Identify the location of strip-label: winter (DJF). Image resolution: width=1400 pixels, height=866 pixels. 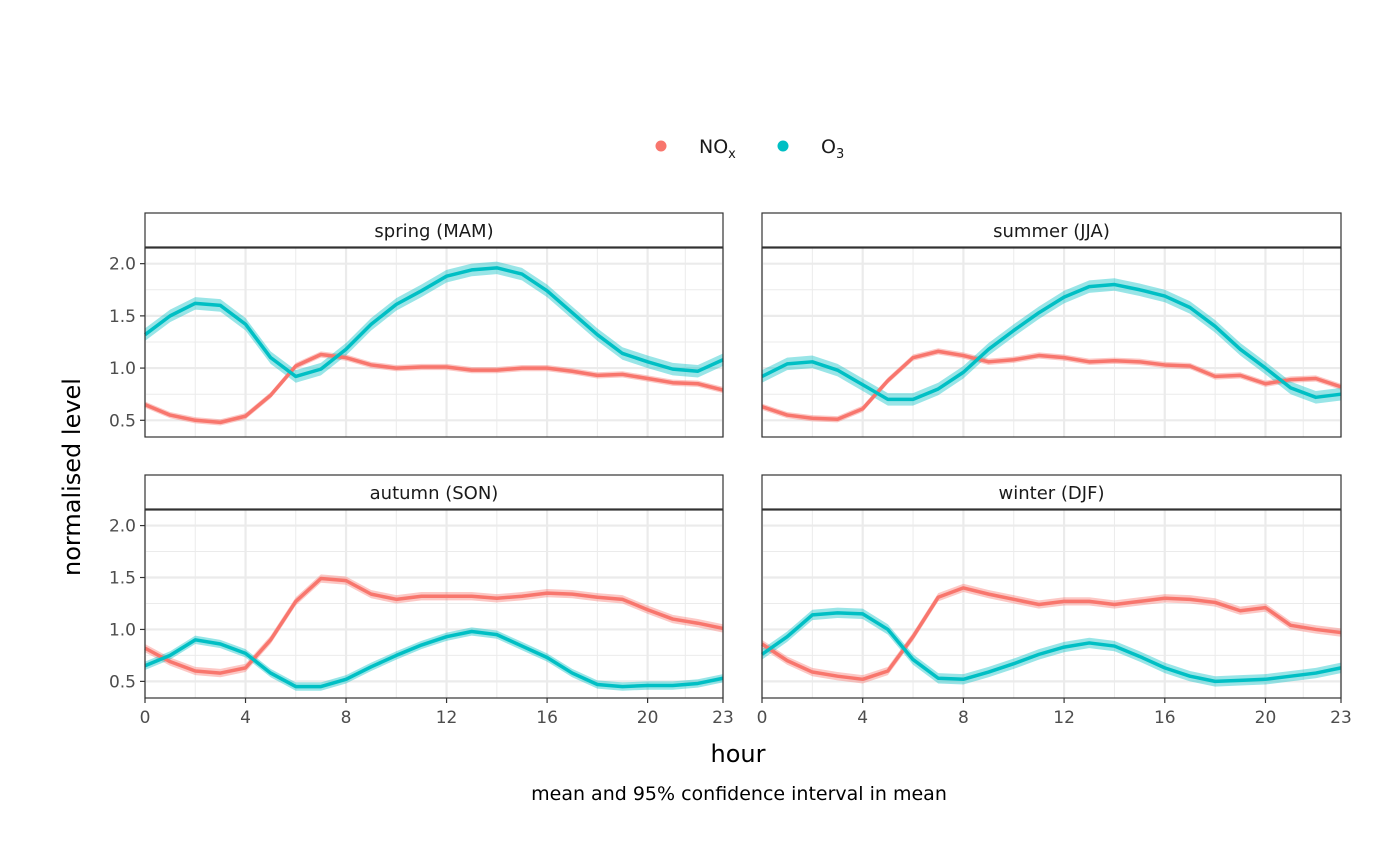
(1052, 493).